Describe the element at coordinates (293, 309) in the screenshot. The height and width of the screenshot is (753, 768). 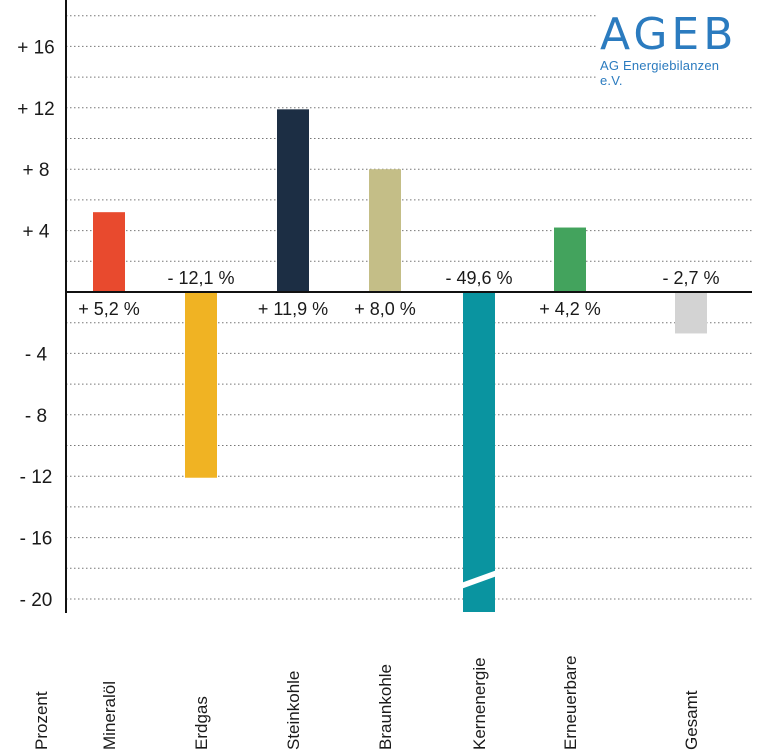
I see `data-label: + 11,9 %` at that location.